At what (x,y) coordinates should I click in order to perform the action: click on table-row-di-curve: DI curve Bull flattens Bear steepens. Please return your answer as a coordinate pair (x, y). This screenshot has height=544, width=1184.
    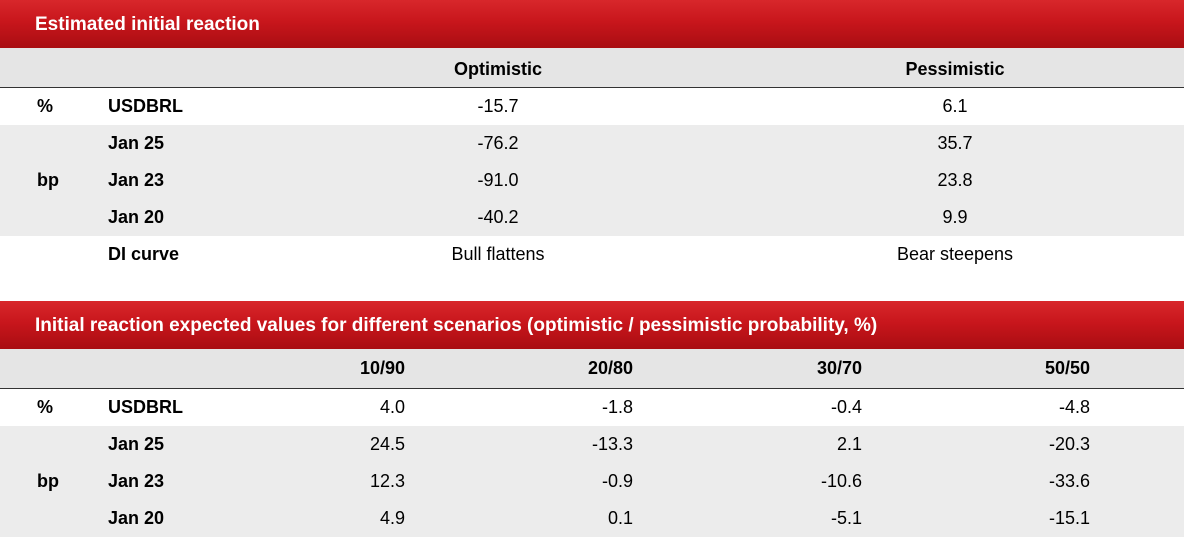
    Looking at the image, I should click on (592, 254).